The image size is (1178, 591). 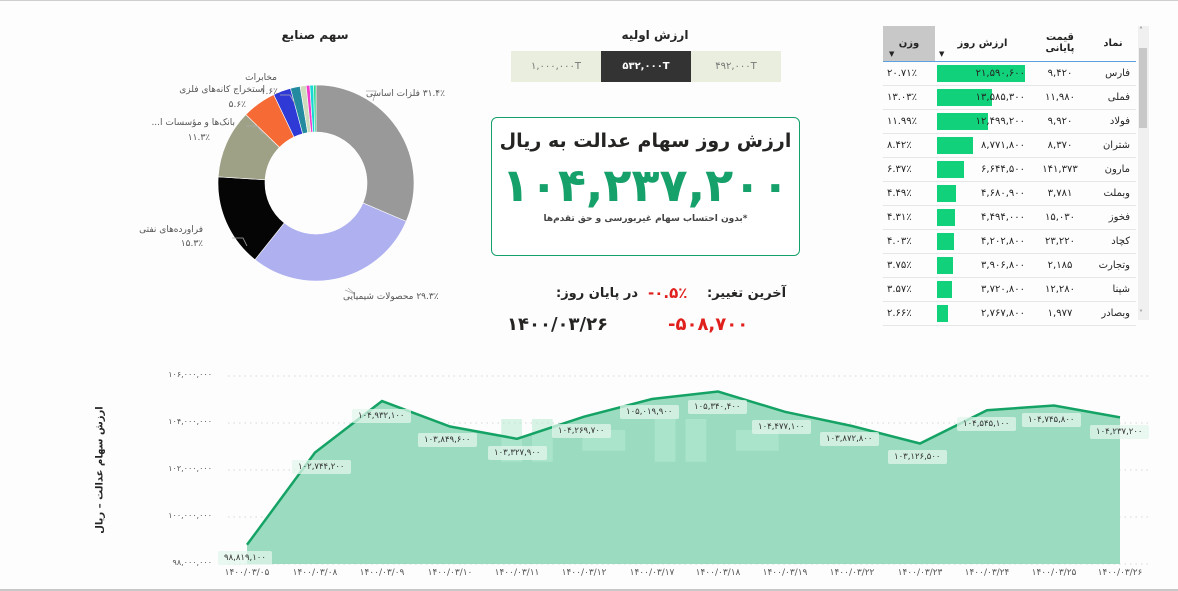 I want to click on col-header-daily-value: ارزش روز ▼, so click(x=982, y=44).